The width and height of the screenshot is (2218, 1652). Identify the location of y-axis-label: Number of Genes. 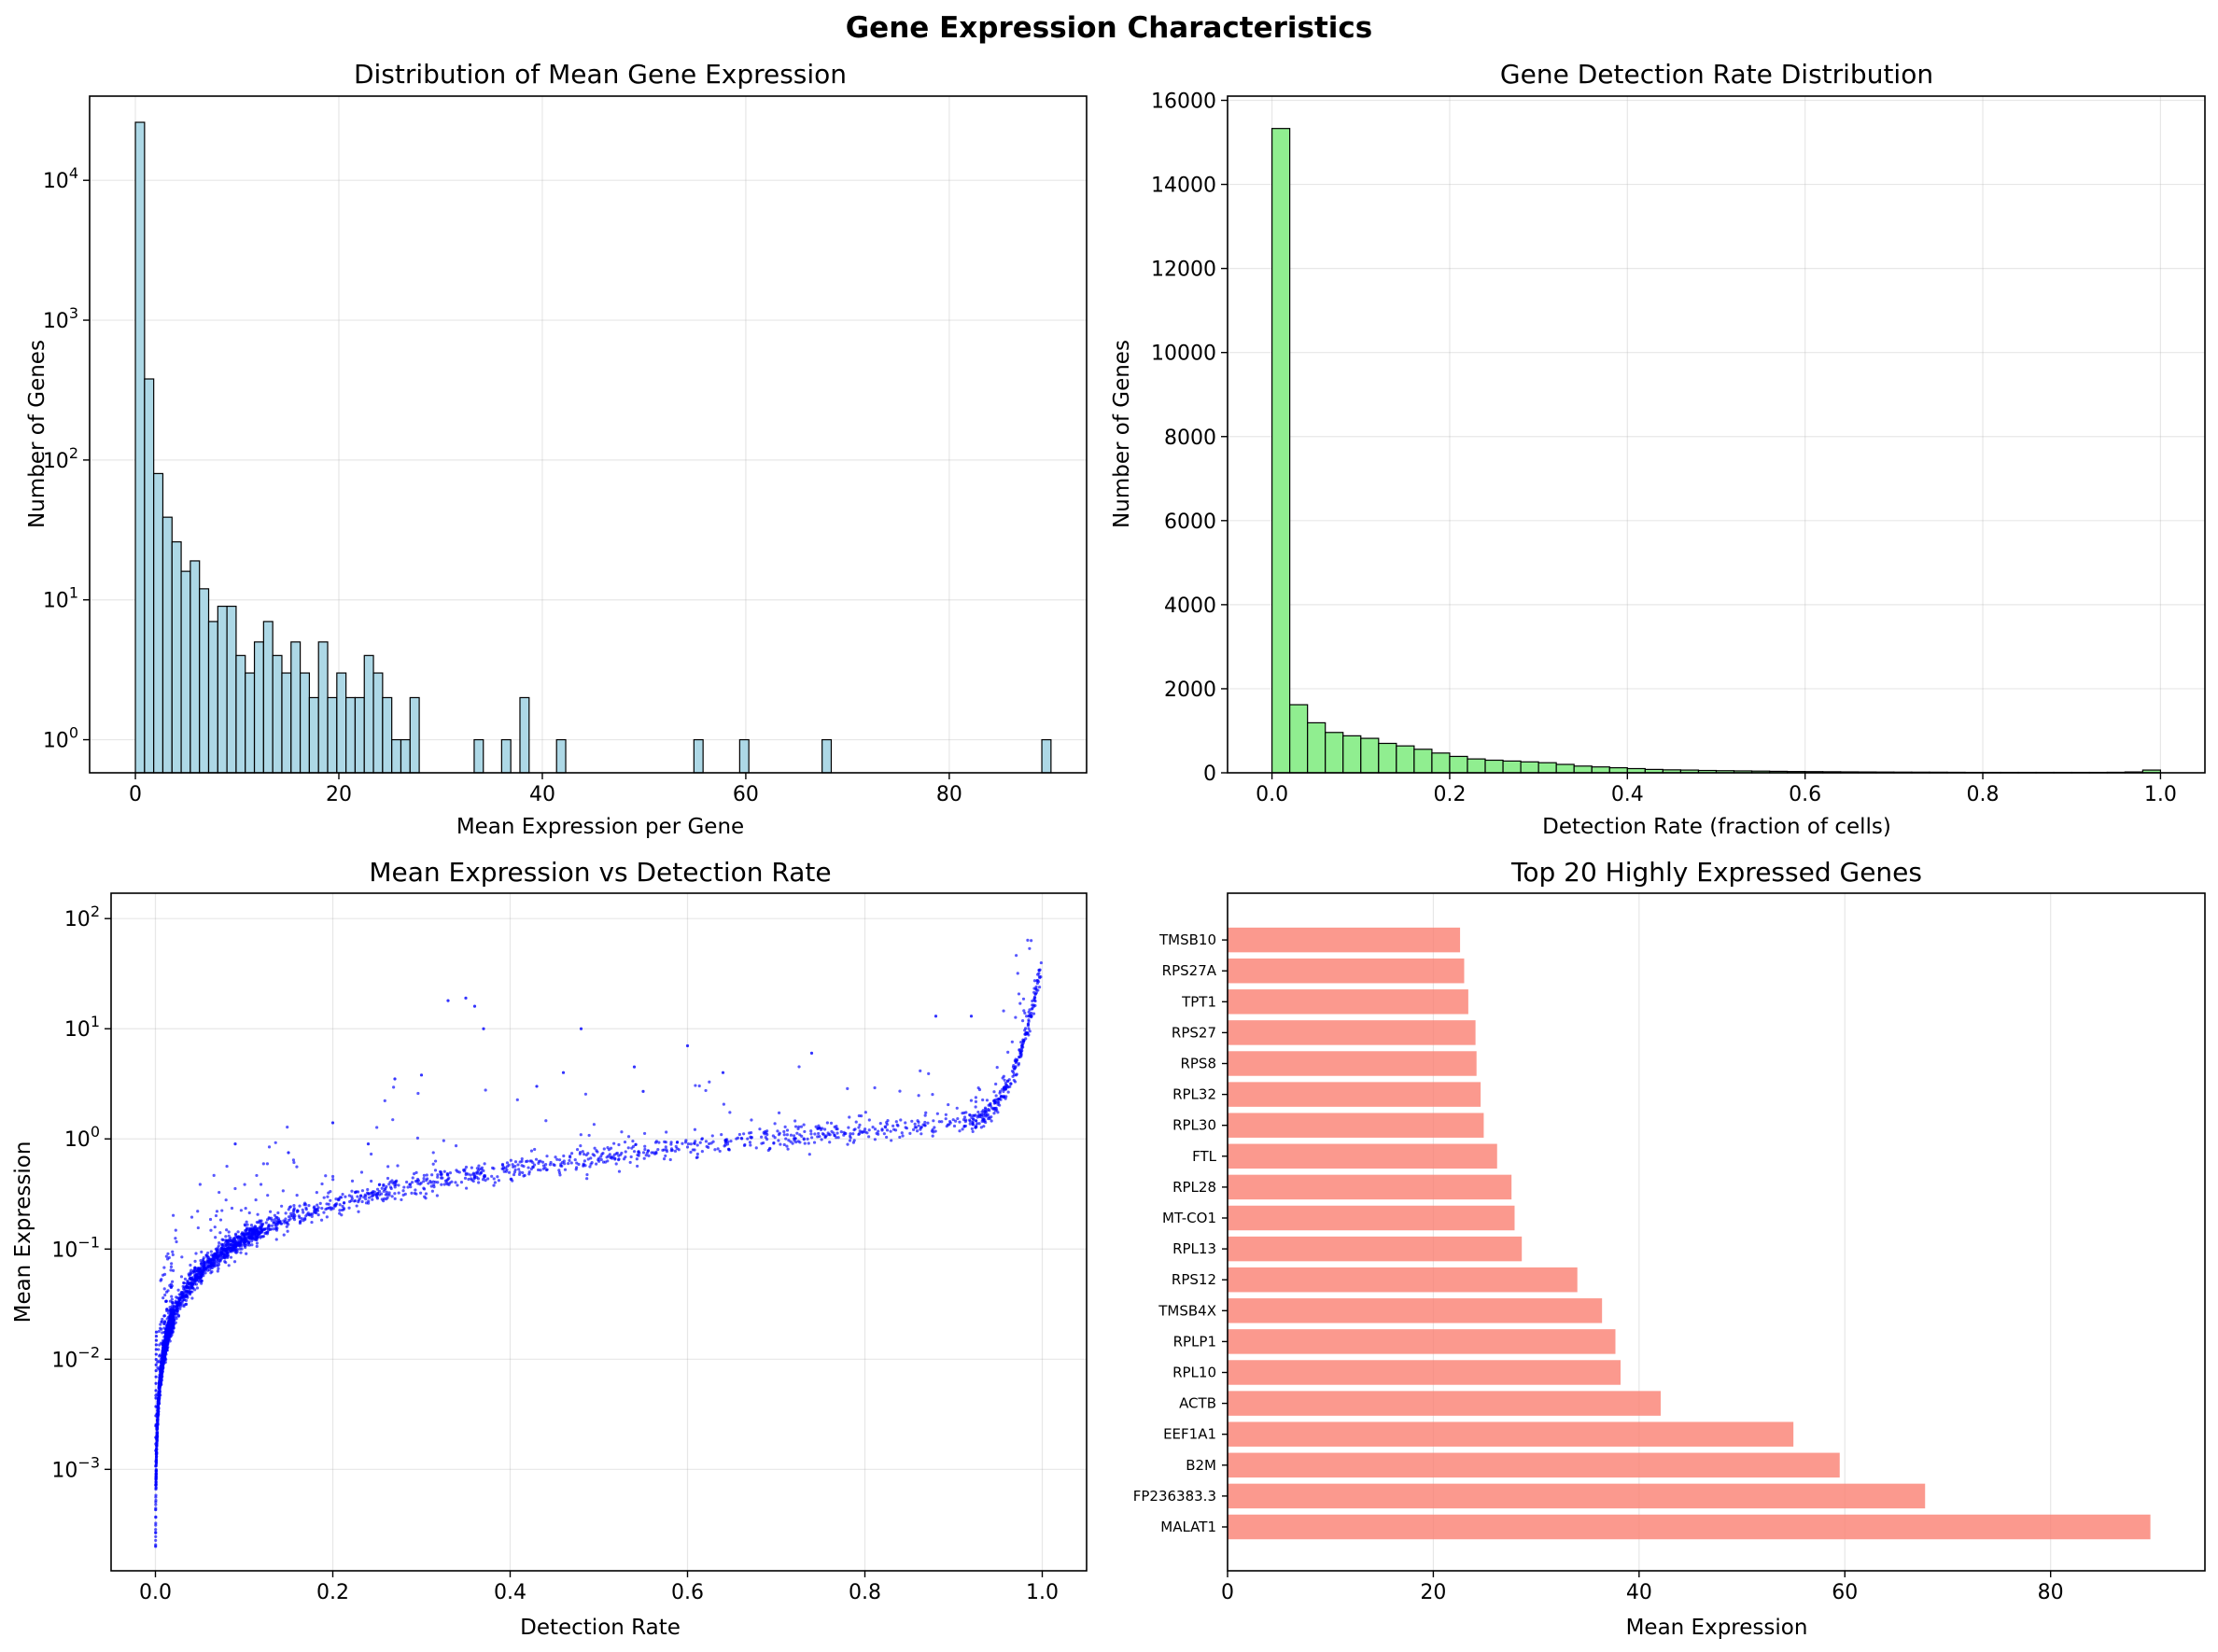
(1122, 434).